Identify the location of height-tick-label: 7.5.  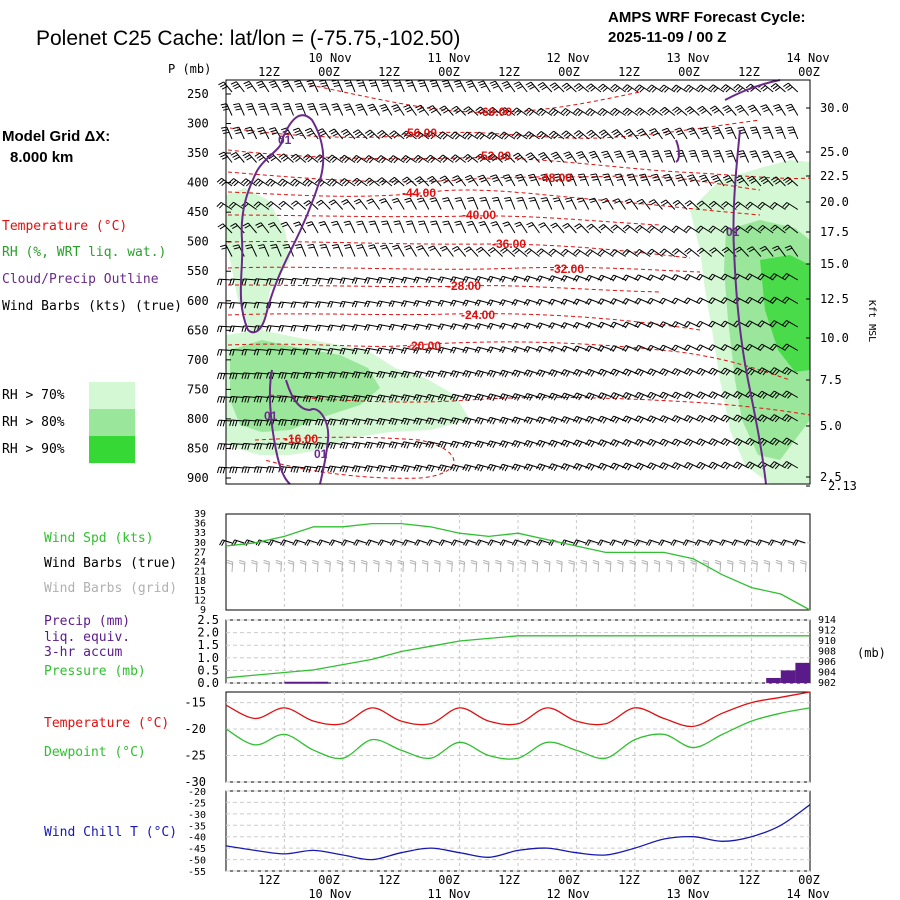
(831, 380).